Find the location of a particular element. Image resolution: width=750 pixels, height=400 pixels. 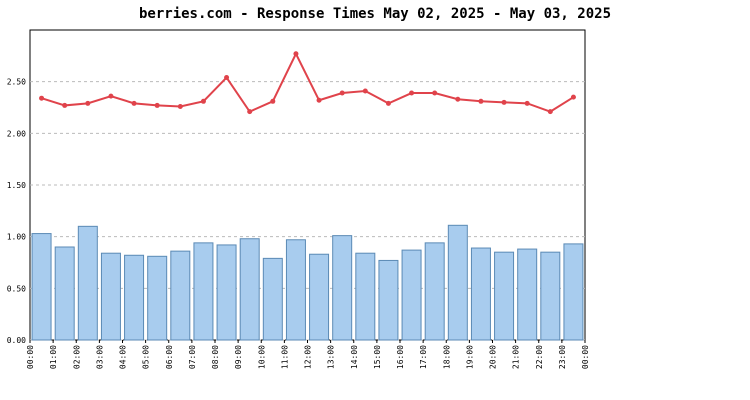

y-tick-label: 2.50 is located at coordinates (16, 82).